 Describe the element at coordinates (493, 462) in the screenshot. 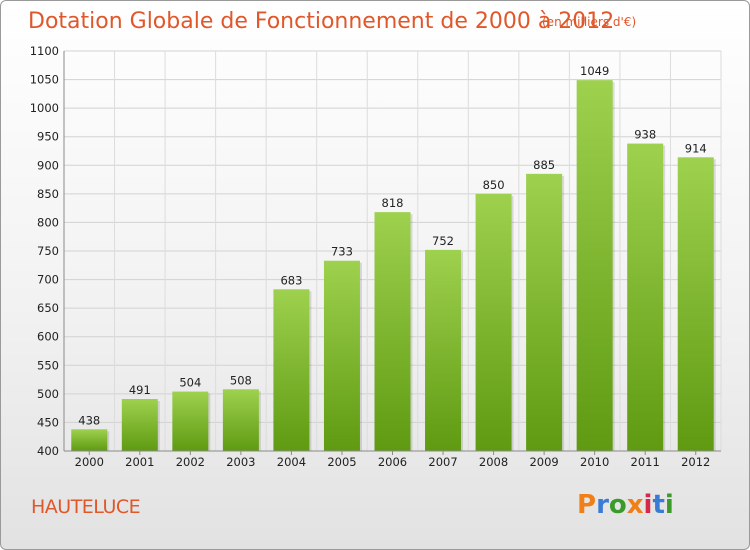

I see `x-tick-label: 2008` at that location.